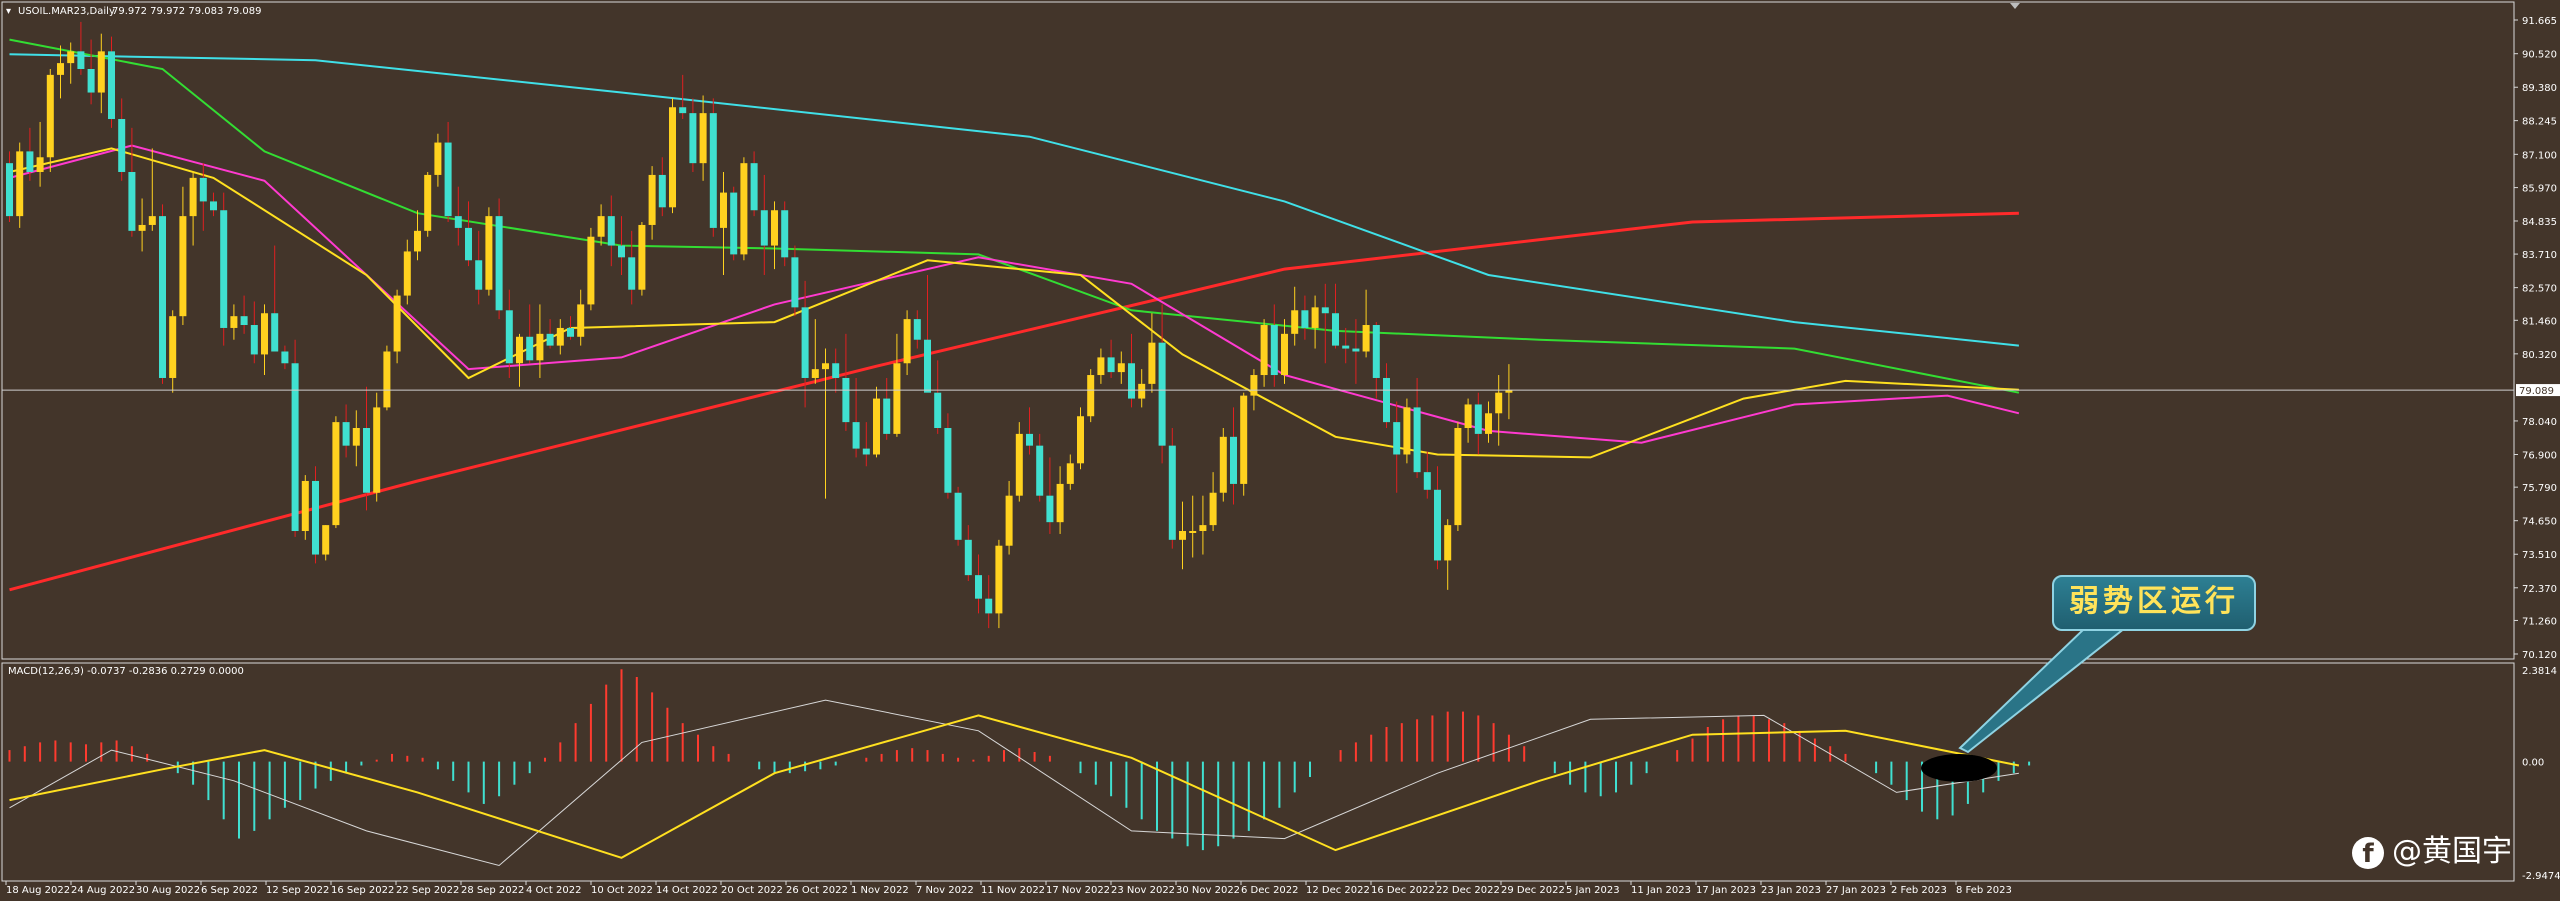 Image resolution: width=2560 pixels, height=901 pixels. Describe the element at coordinates (1919, 890) in the screenshot. I see `date-tick-label: 2 Feb 2023` at that location.